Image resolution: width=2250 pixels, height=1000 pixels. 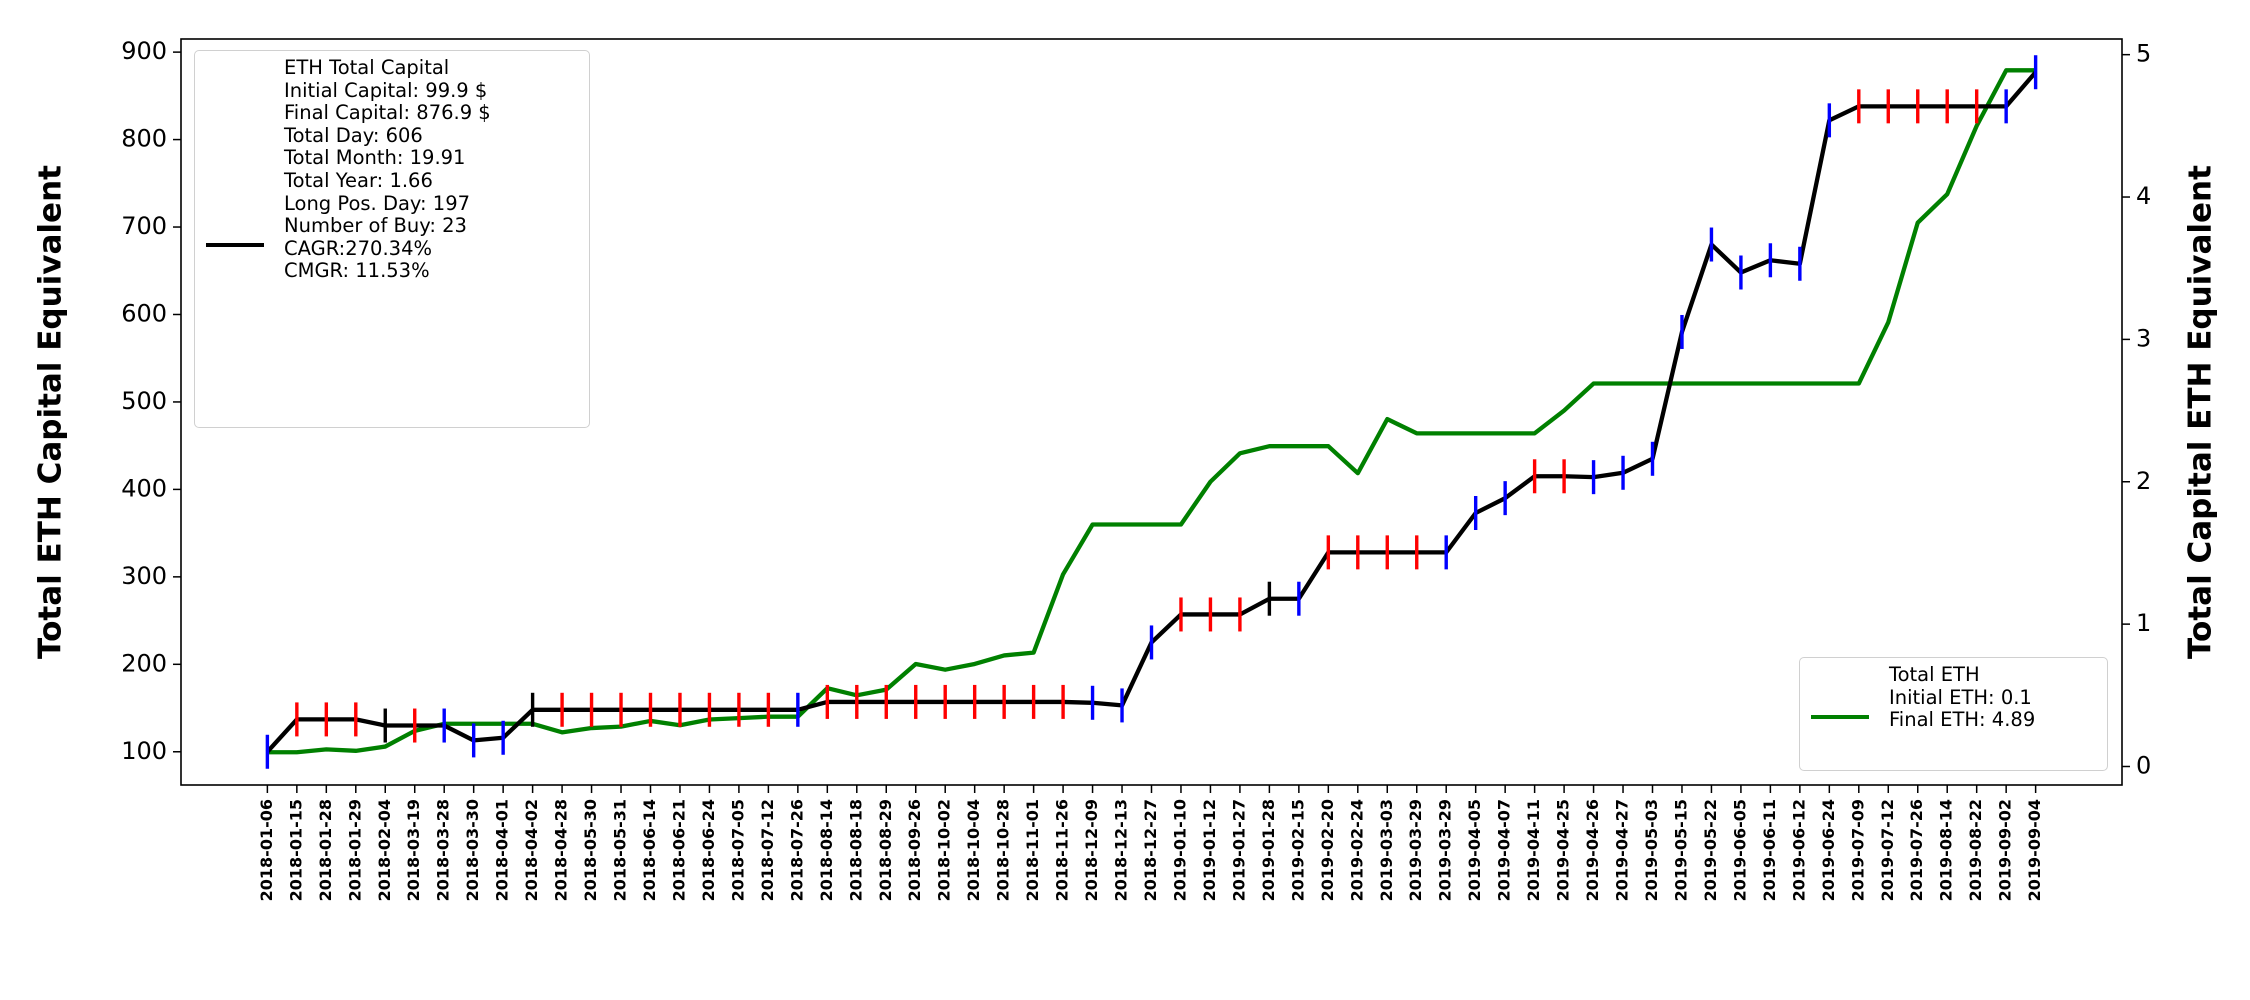 I want to click on y-tick-label: 300, so click(x=144, y=576).